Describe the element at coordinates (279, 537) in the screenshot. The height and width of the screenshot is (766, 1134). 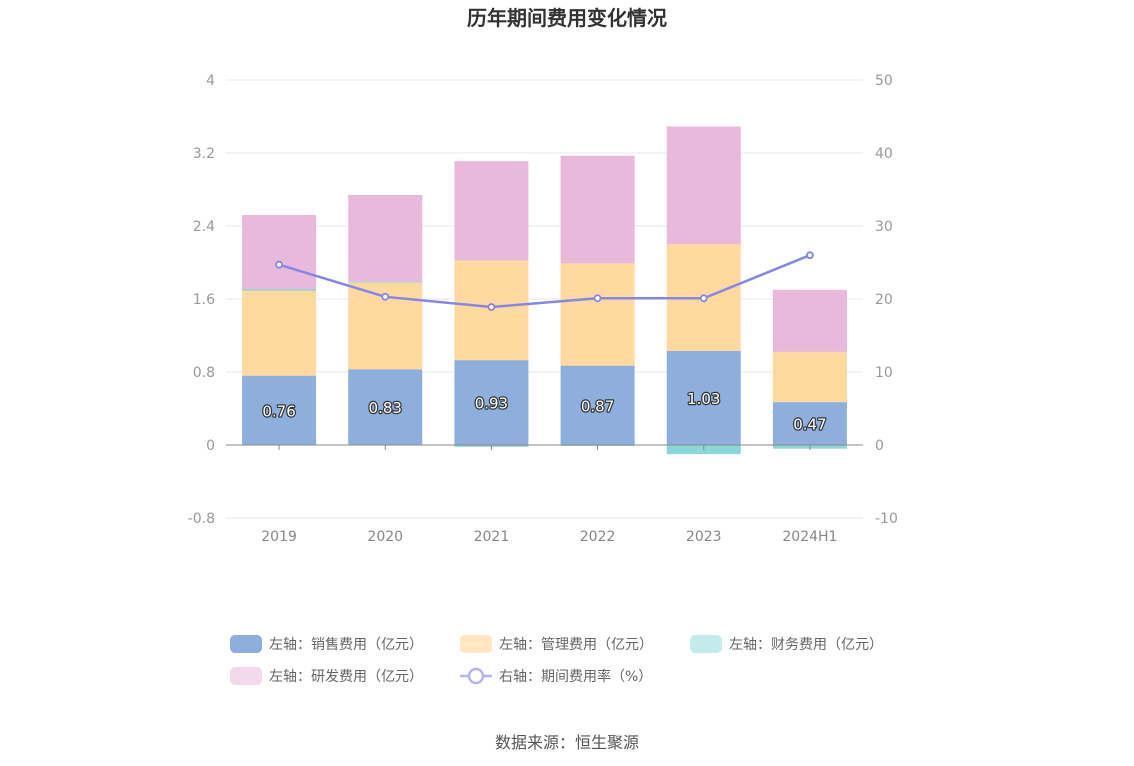
I see `x-tick-label: 2019` at that location.